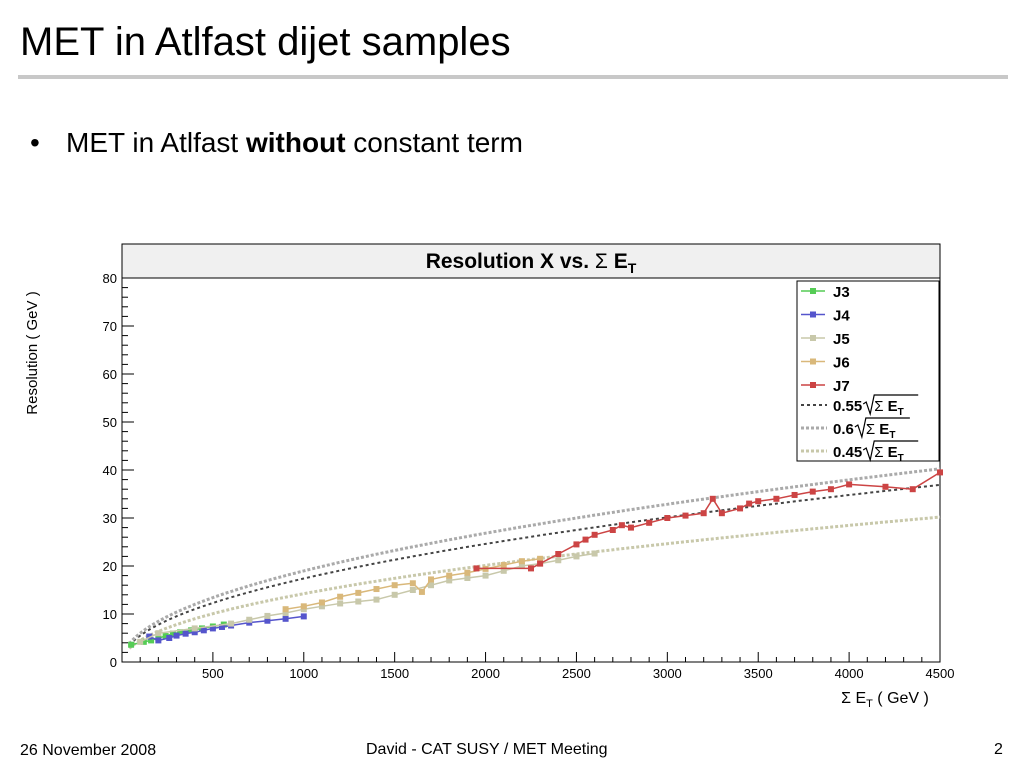 This screenshot has height=768, width=1024. I want to click on legend-entry-j6: J6, so click(825, 363).